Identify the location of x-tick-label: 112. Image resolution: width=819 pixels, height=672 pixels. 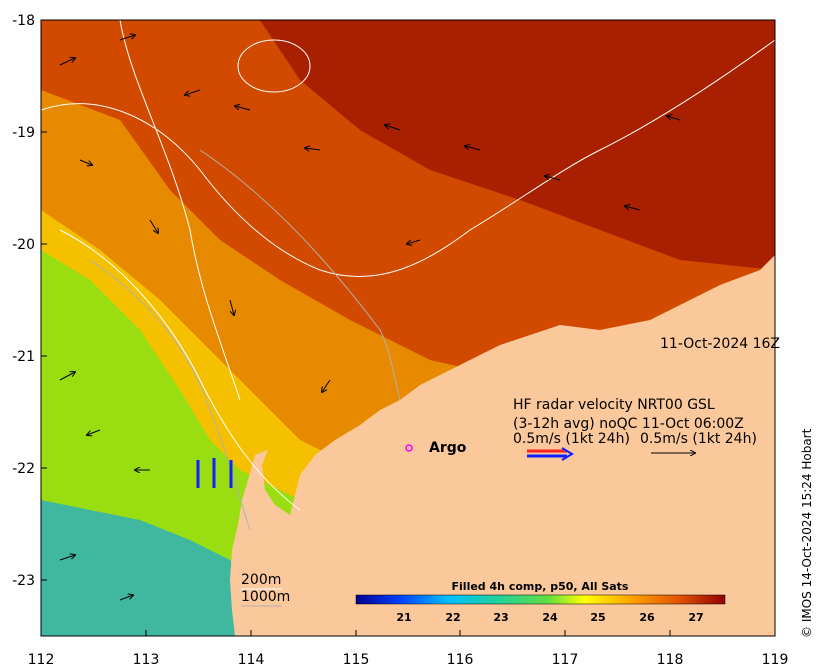
(41, 660).